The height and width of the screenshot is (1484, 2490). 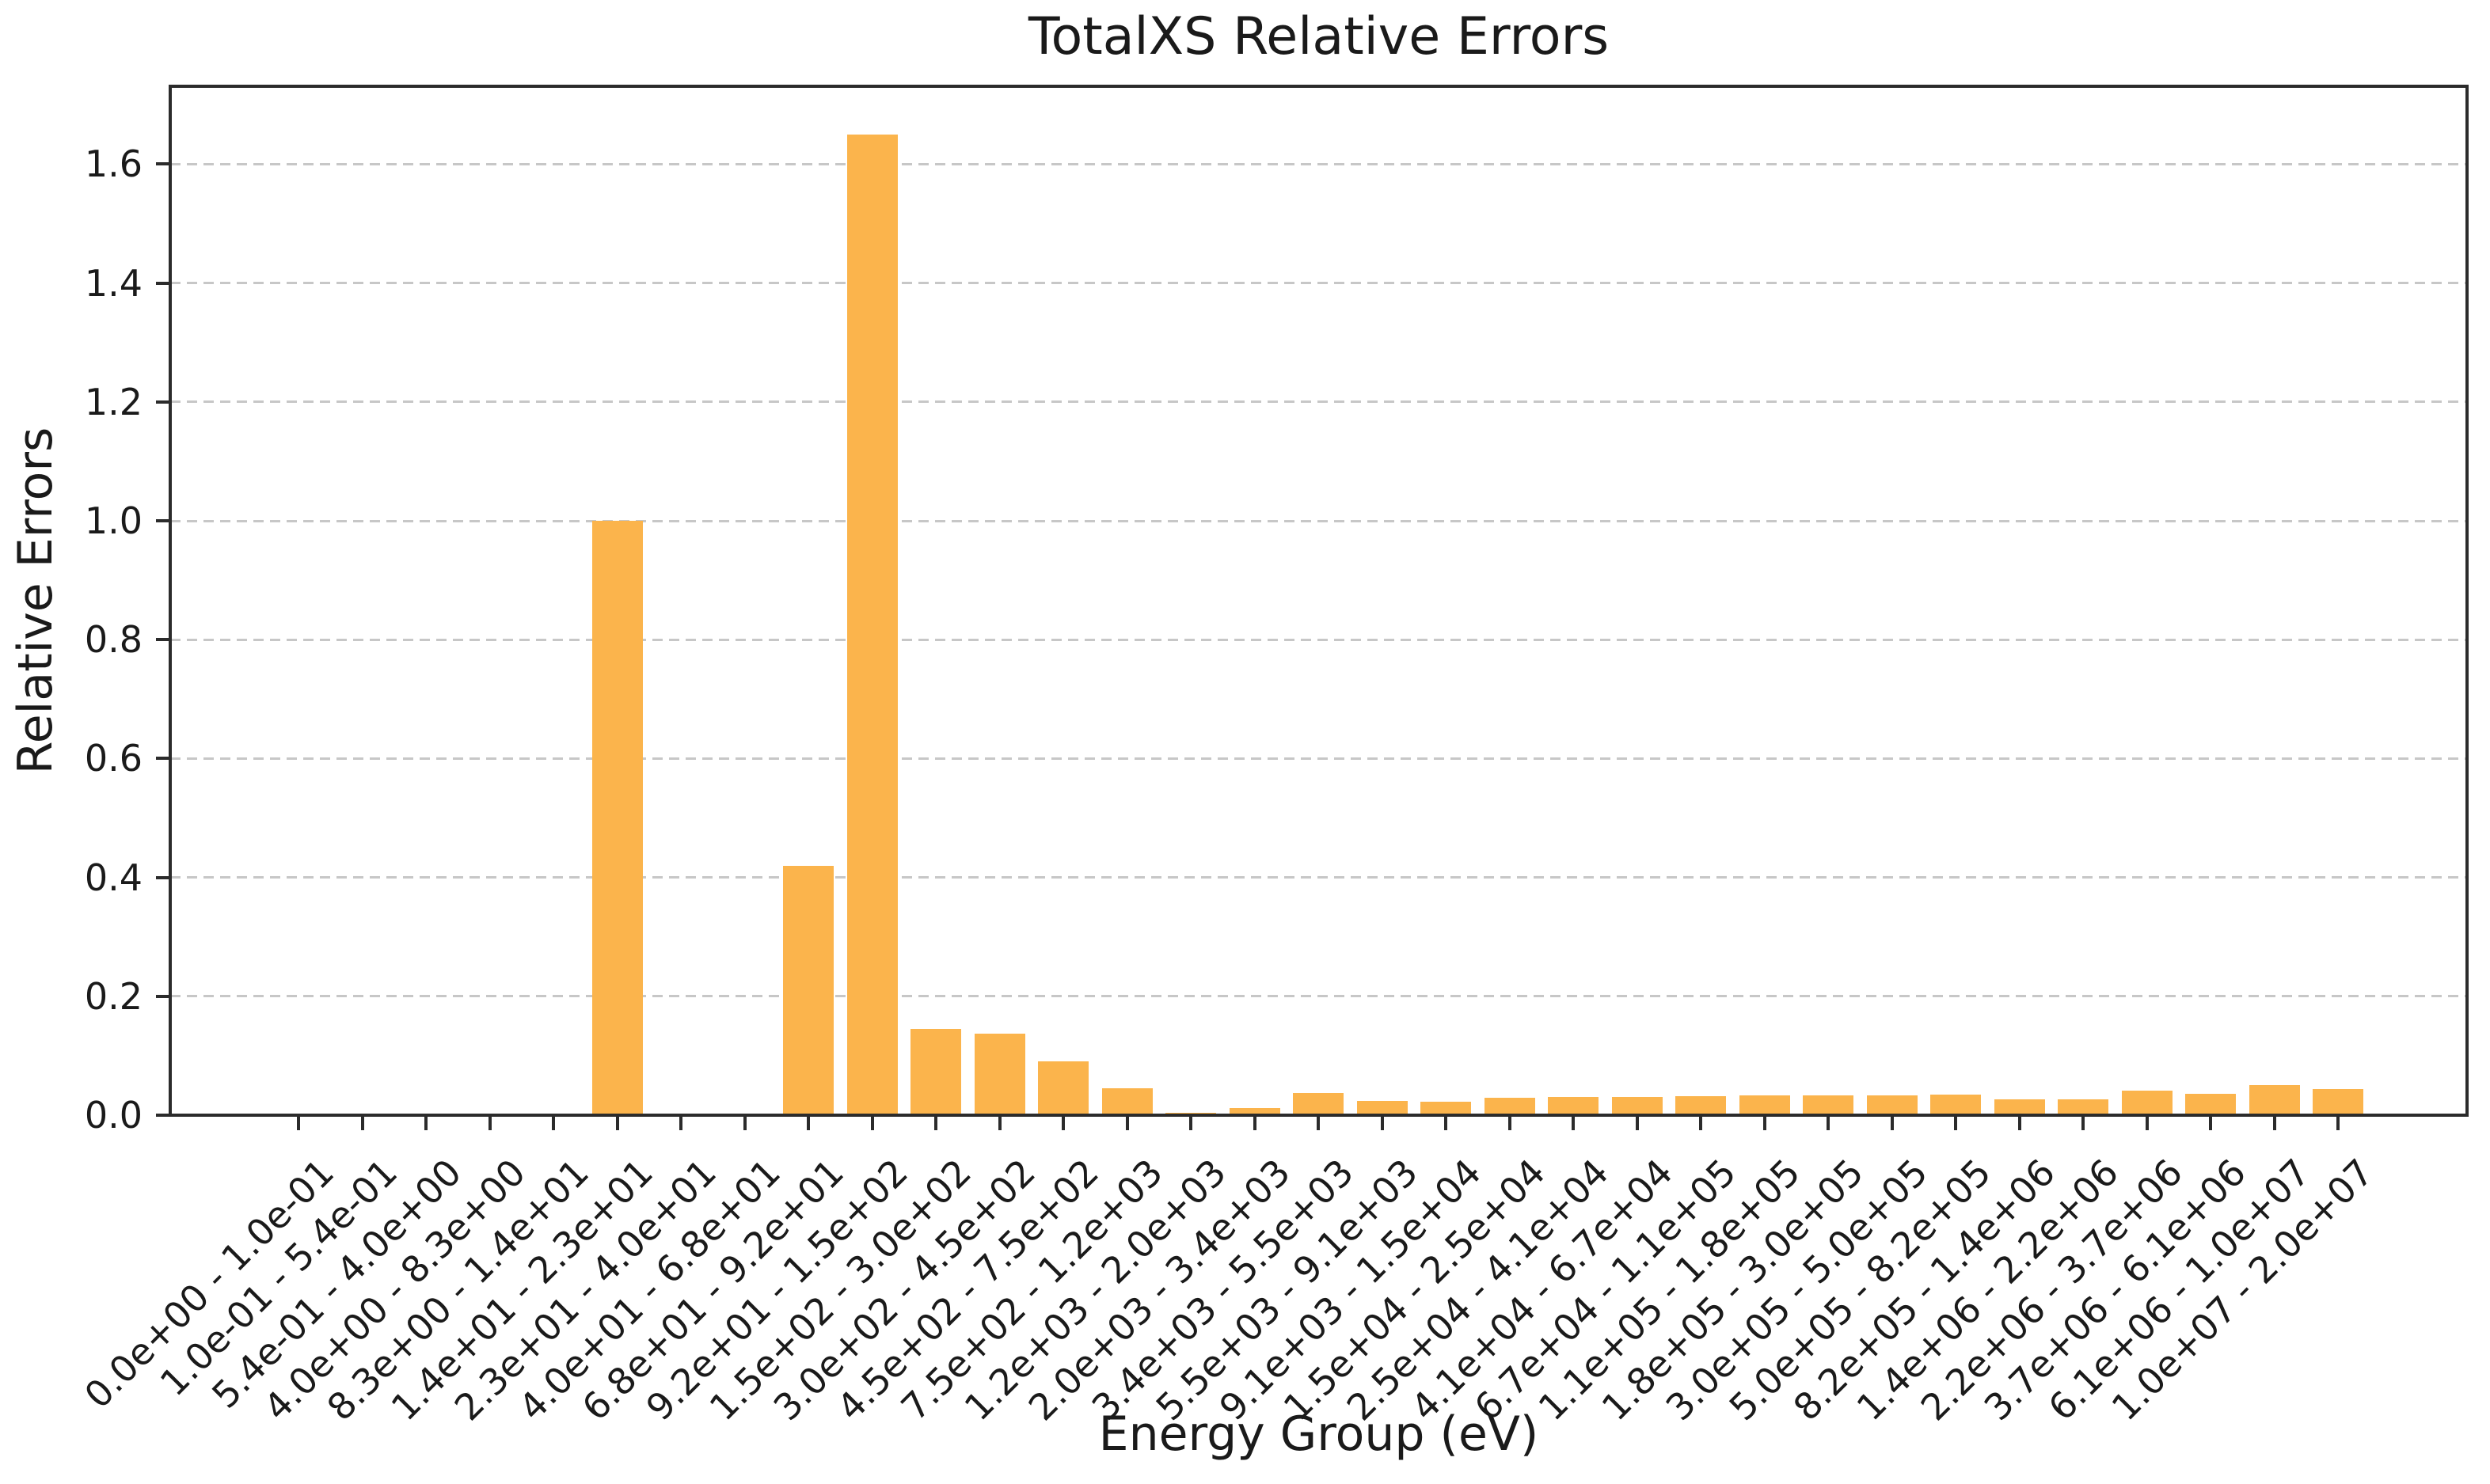 I want to click on y-tick-label: 0.8, so click(x=113, y=640).